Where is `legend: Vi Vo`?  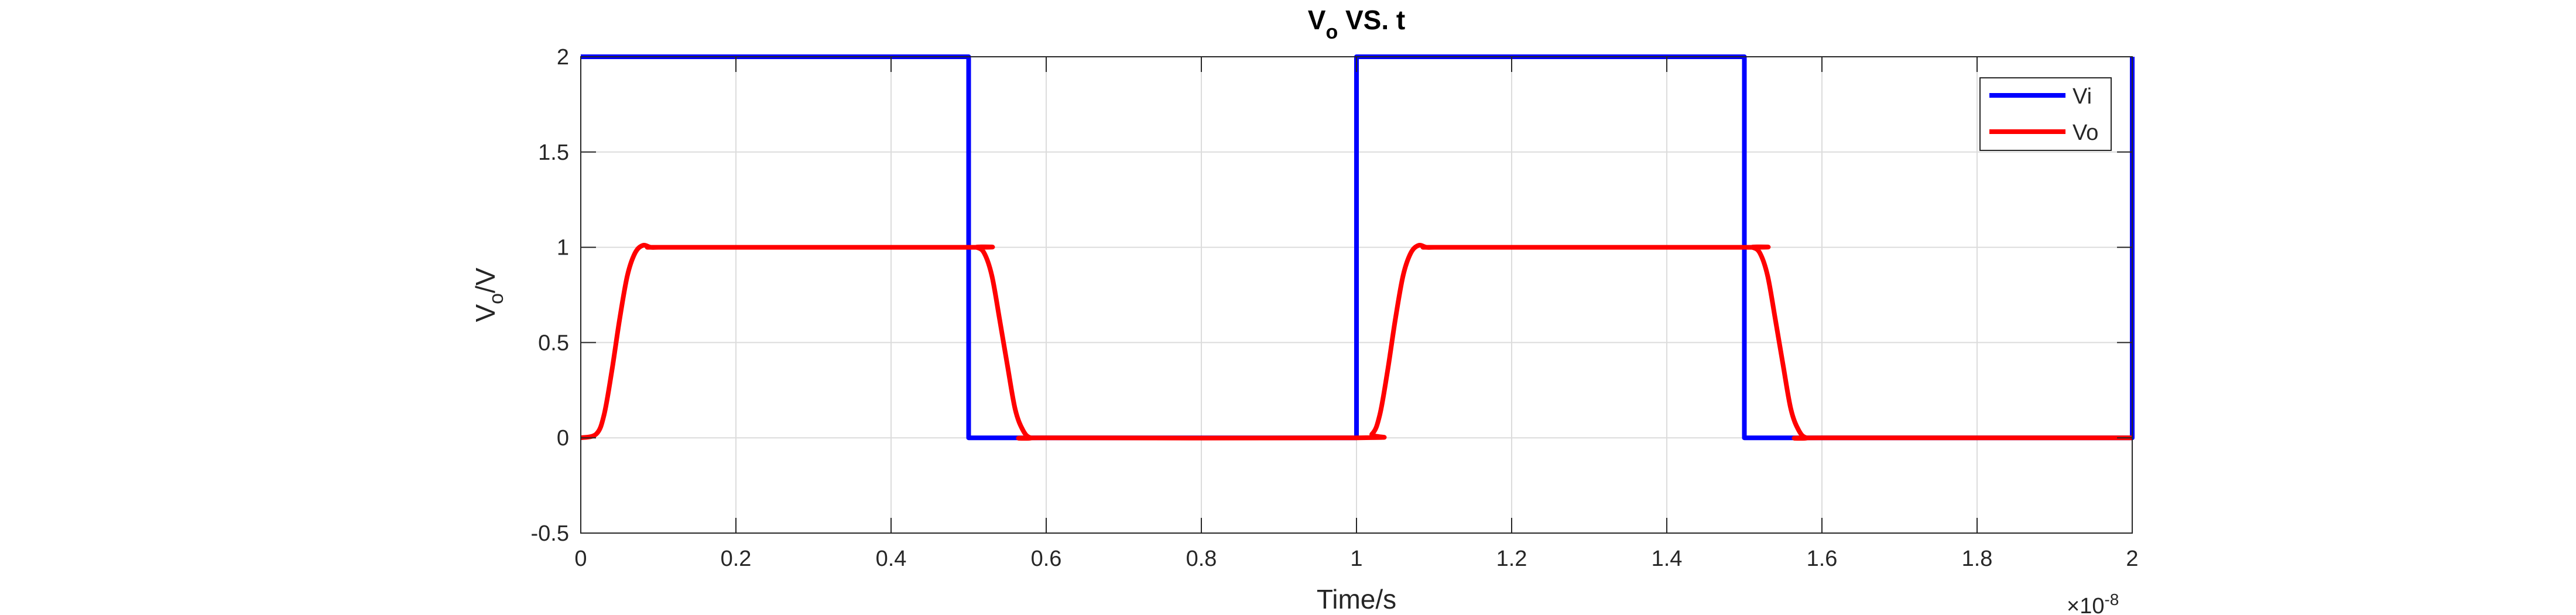 legend: Vi Vo is located at coordinates (2045, 114).